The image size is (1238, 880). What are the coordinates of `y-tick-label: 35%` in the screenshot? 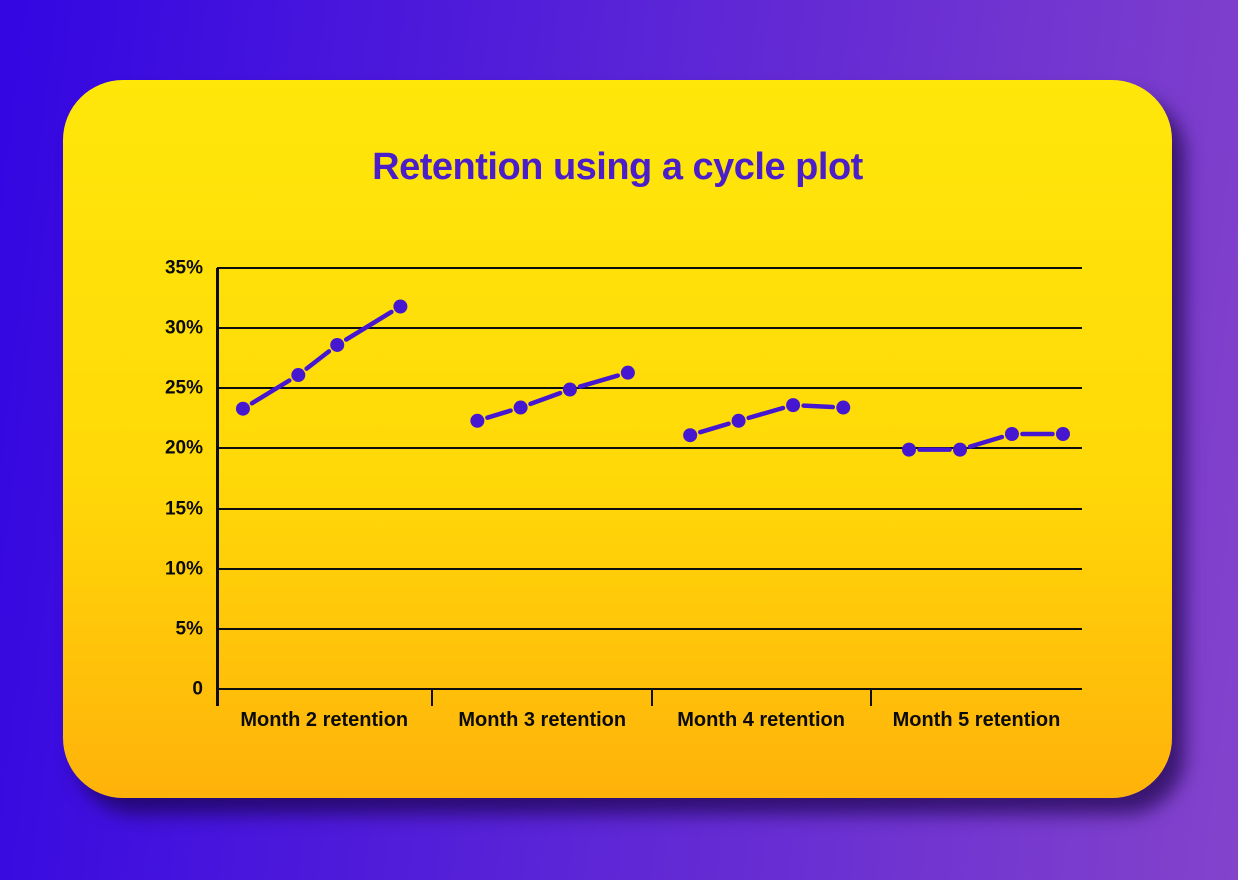 It's located at (183, 268).